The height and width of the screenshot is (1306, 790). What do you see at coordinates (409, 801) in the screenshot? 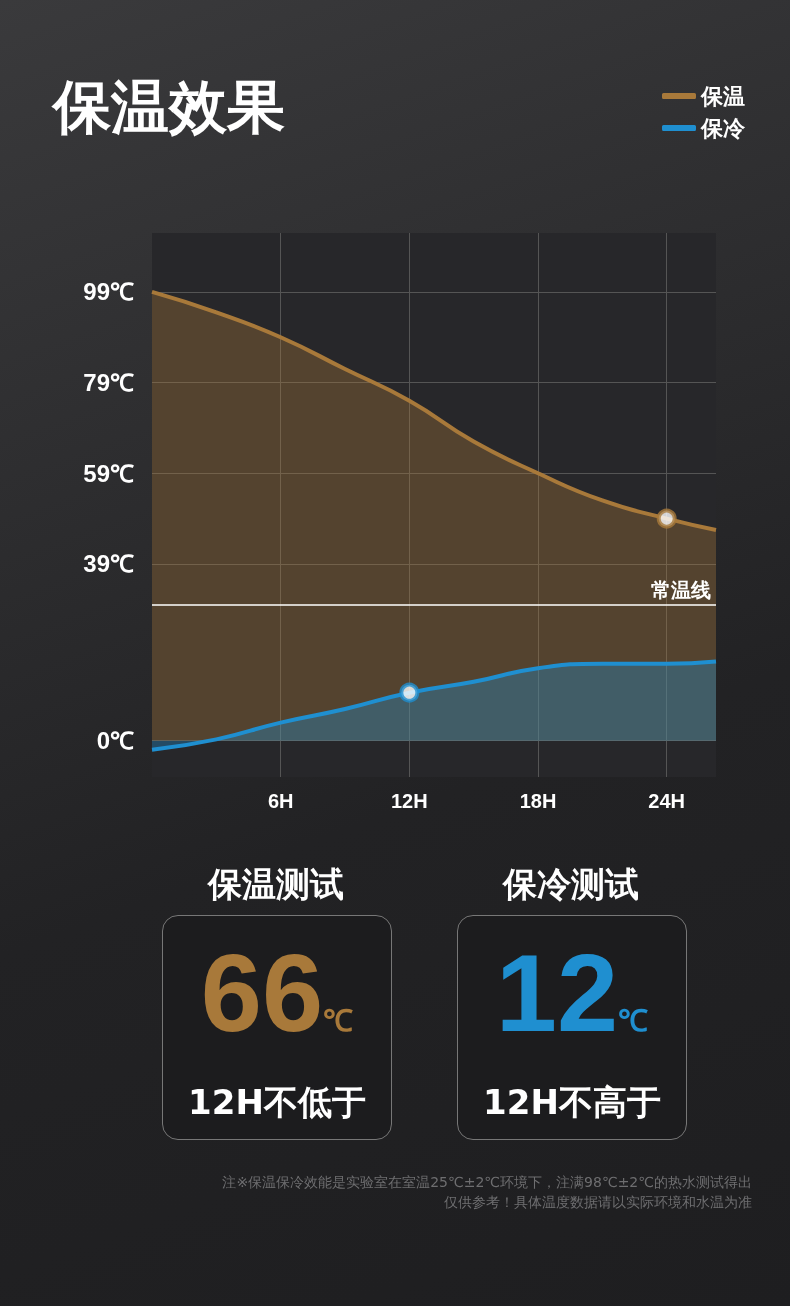
I see `x-tick-label: 12H` at bounding box center [409, 801].